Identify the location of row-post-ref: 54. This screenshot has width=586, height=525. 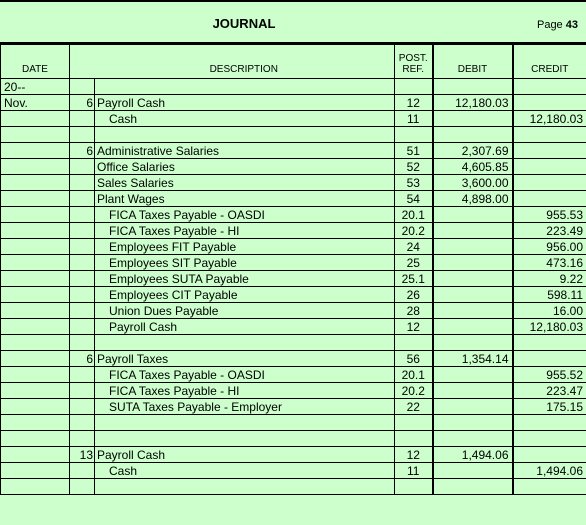
(413, 198).